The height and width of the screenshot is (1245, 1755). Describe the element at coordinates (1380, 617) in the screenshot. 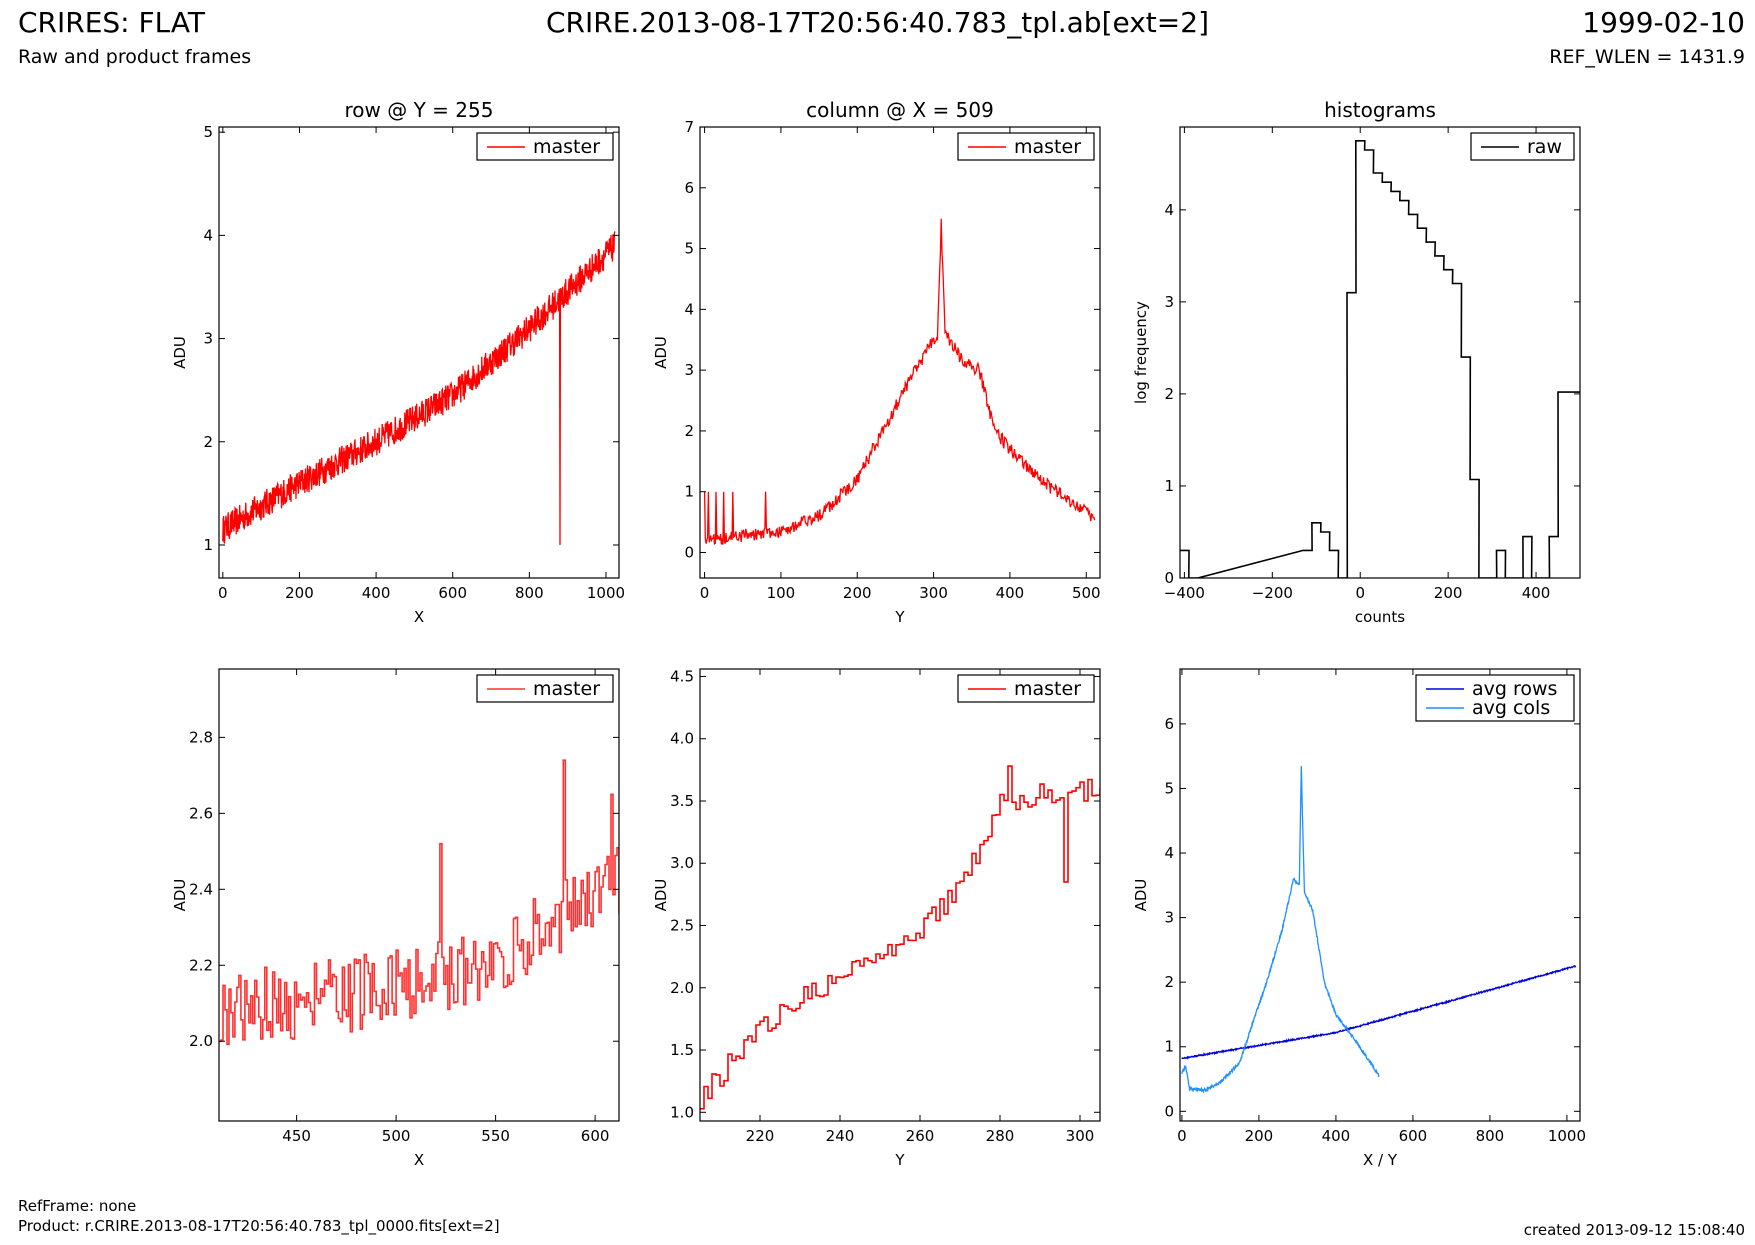

I see `x-axis-label: counts` at that location.